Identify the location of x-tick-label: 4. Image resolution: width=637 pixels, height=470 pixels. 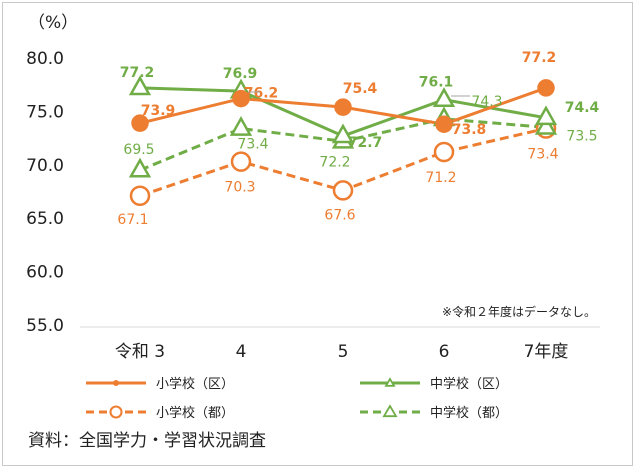
(241, 352).